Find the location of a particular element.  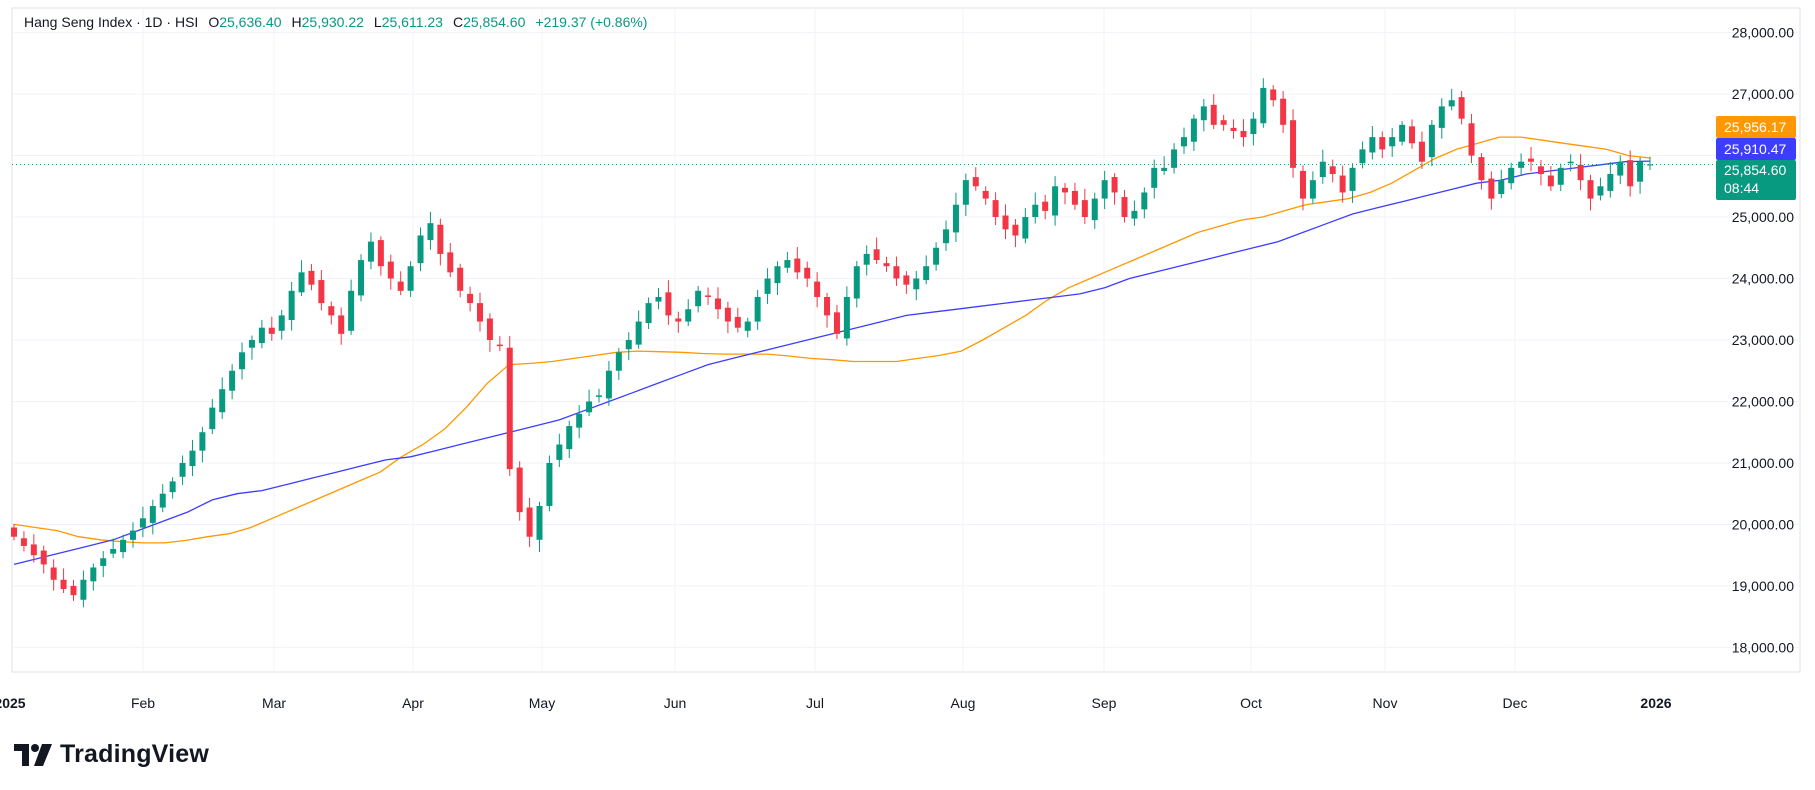

y-tick-label: 22,000.00 is located at coordinates (1763, 401).